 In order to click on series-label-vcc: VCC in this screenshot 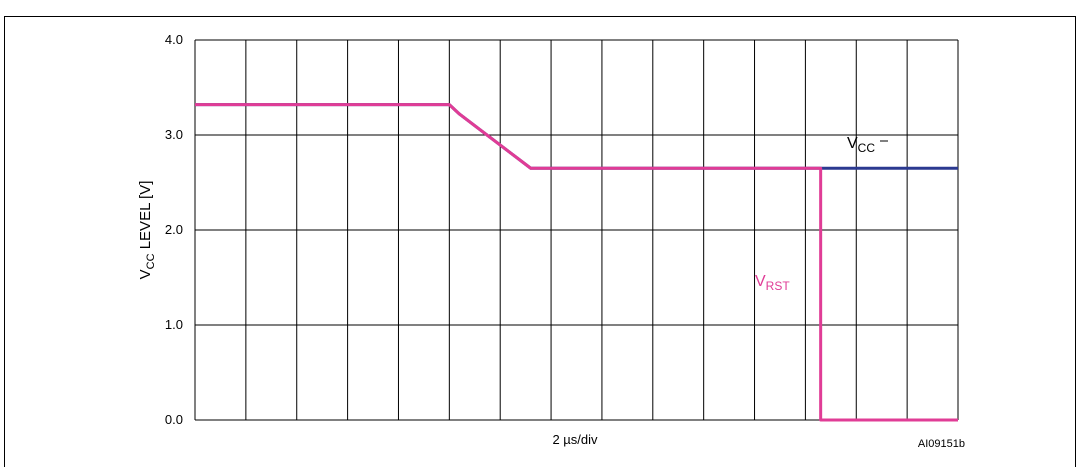, I will do `click(861, 145)`.